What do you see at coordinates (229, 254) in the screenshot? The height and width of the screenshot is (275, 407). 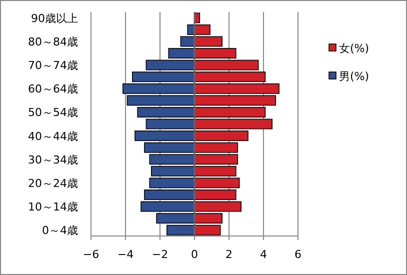 I see `x-tick-label: 2` at bounding box center [229, 254].